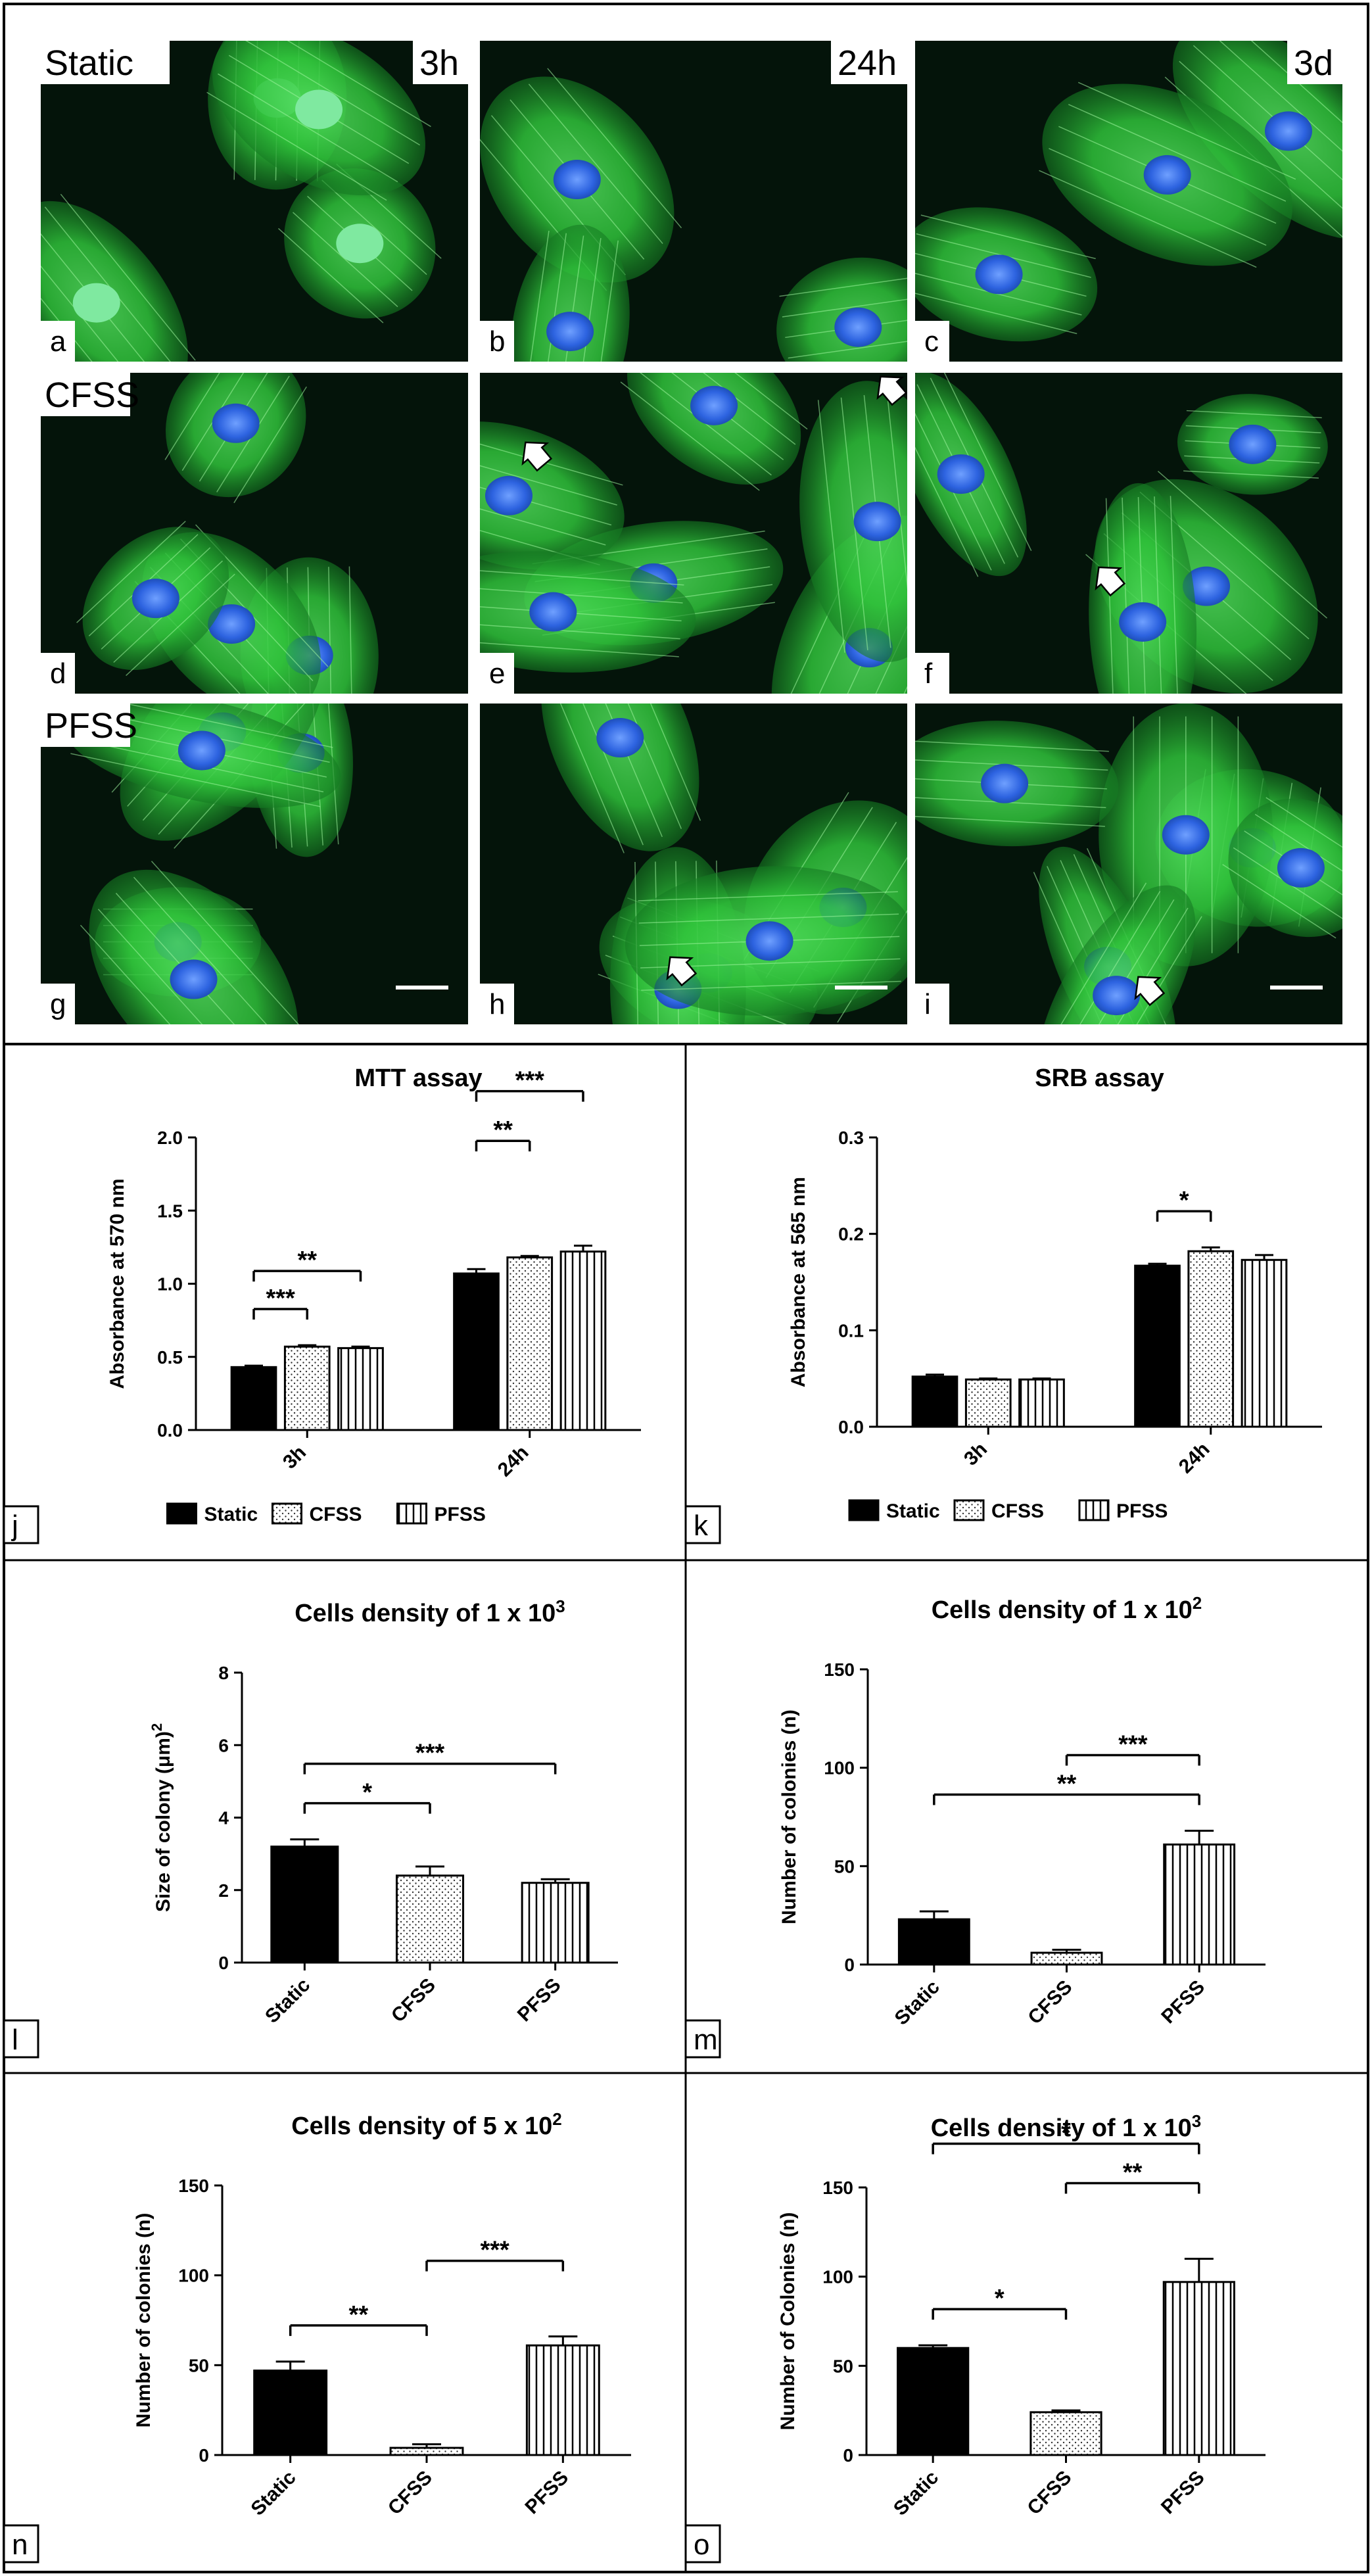  I want to click on y-axis-label: Absorbance at 565 nm, so click(798, 1282).